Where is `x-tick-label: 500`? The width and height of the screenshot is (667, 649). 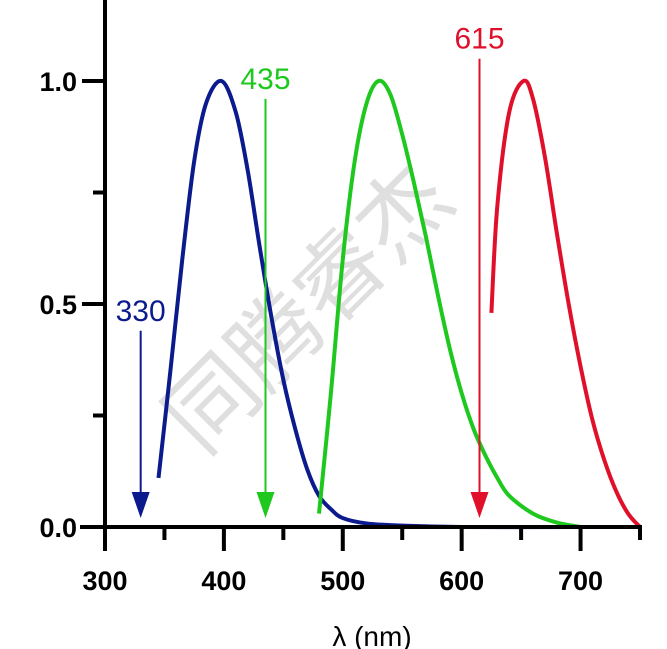 x-tick-label: 500 is located at coordinates (342, 581).